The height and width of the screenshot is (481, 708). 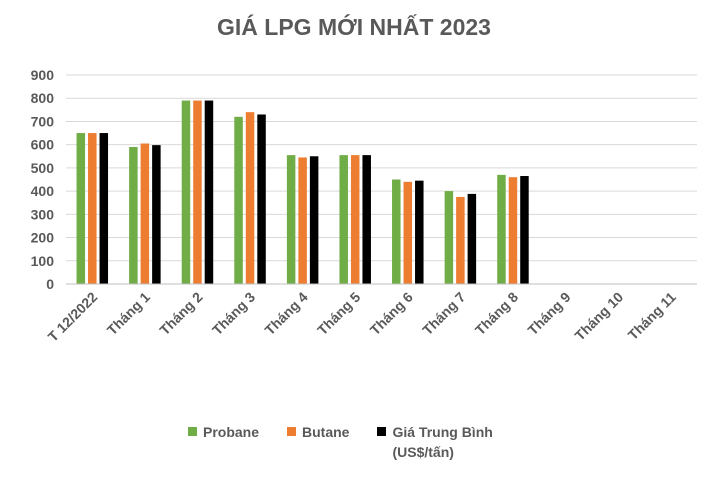 I want to click on legend-label-probane: Probane, so click(x=231, y=432).